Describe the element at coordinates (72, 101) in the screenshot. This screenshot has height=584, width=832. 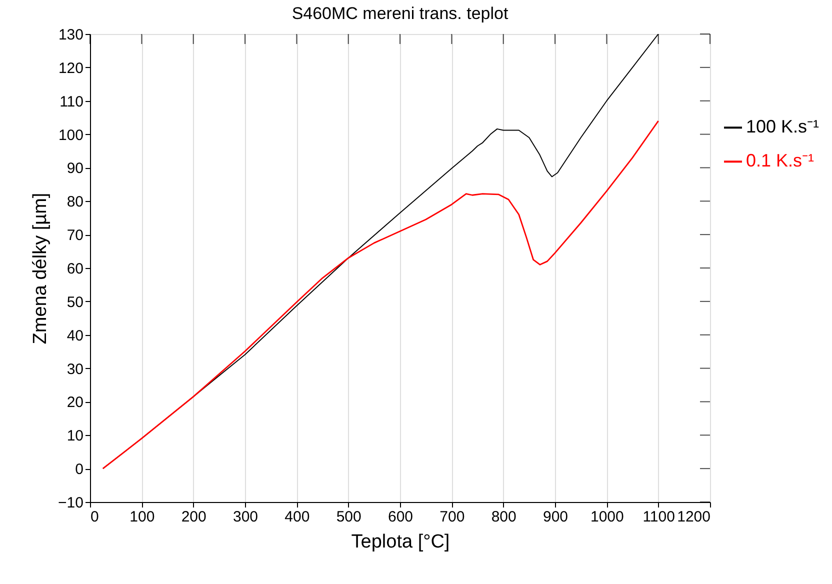
I see `y-tick-label: 110` at that location.